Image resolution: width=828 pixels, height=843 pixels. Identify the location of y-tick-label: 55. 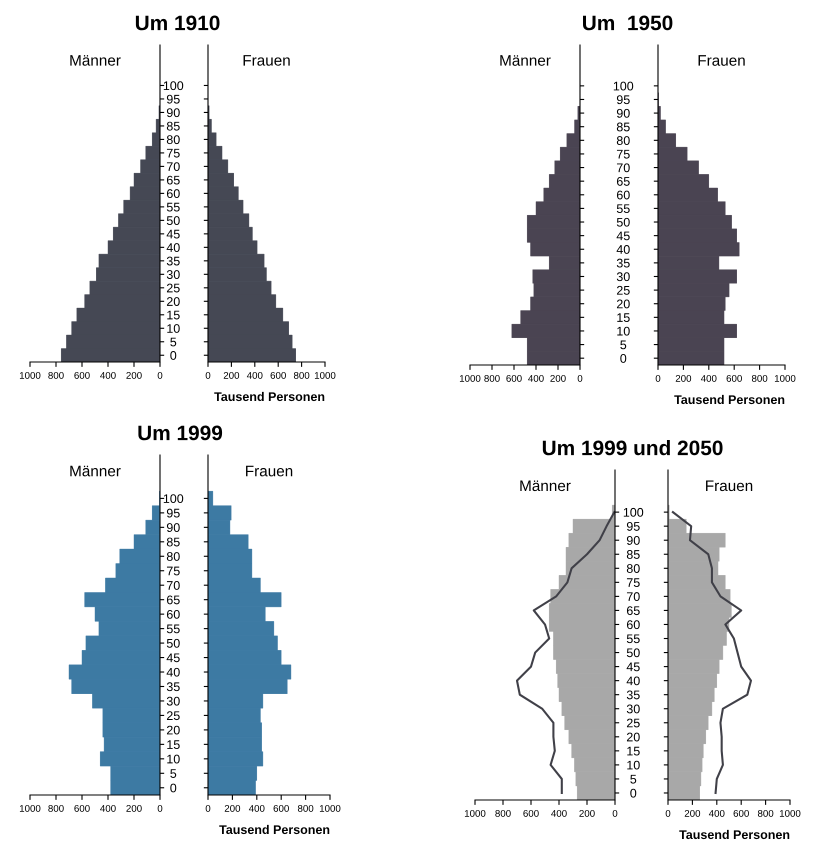
(173, 629).